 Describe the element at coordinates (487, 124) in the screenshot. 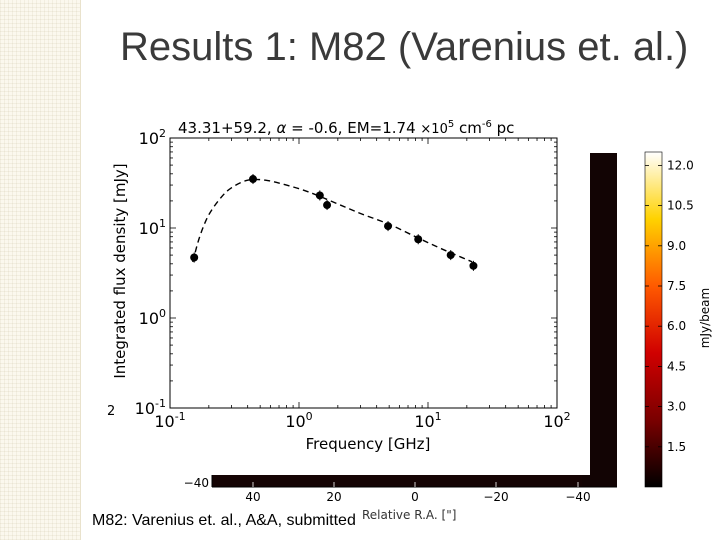

I see `title-unit-exponent: -6` at that location.